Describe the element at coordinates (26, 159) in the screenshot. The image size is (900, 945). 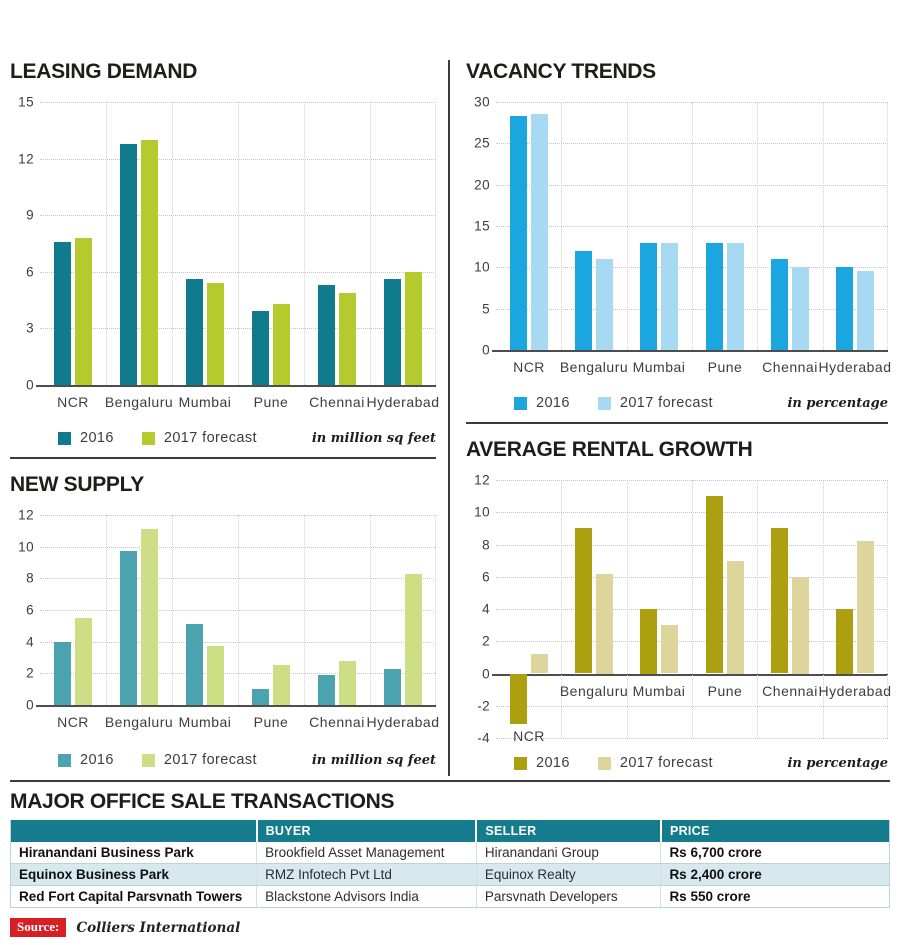
I see `y-tick-label: 12` at that location.